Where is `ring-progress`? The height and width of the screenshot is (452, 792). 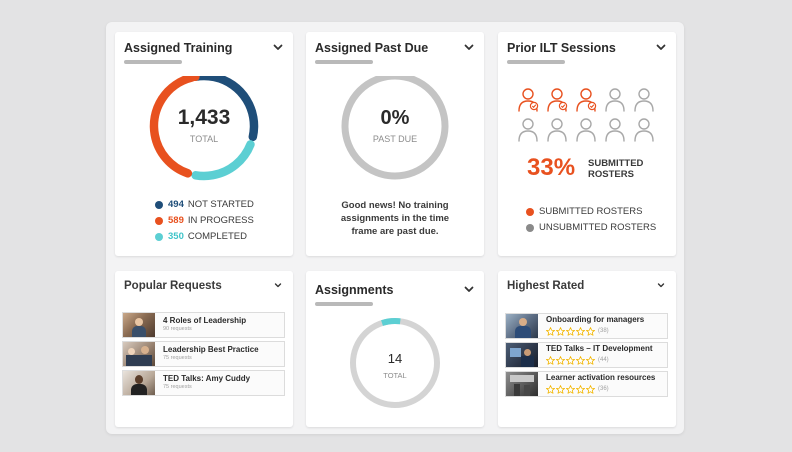
ring-progress is located at coordinates (395, 363).